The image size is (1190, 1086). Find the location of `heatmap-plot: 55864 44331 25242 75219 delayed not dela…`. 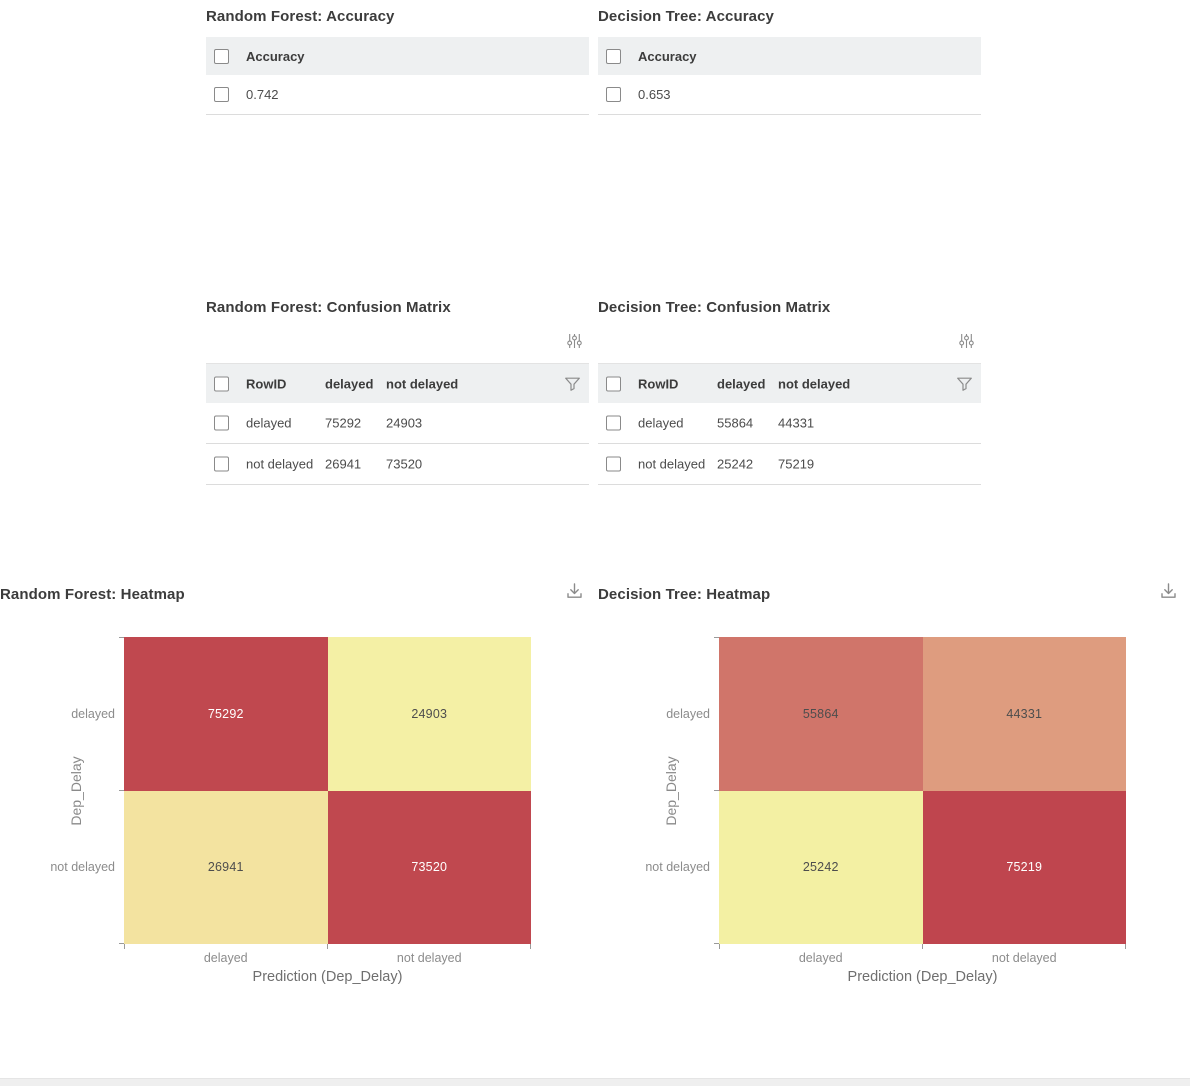

heatmap-plot: 55864 44331 25242 75219 delayed not dela… is located at coordinates (885, 811).